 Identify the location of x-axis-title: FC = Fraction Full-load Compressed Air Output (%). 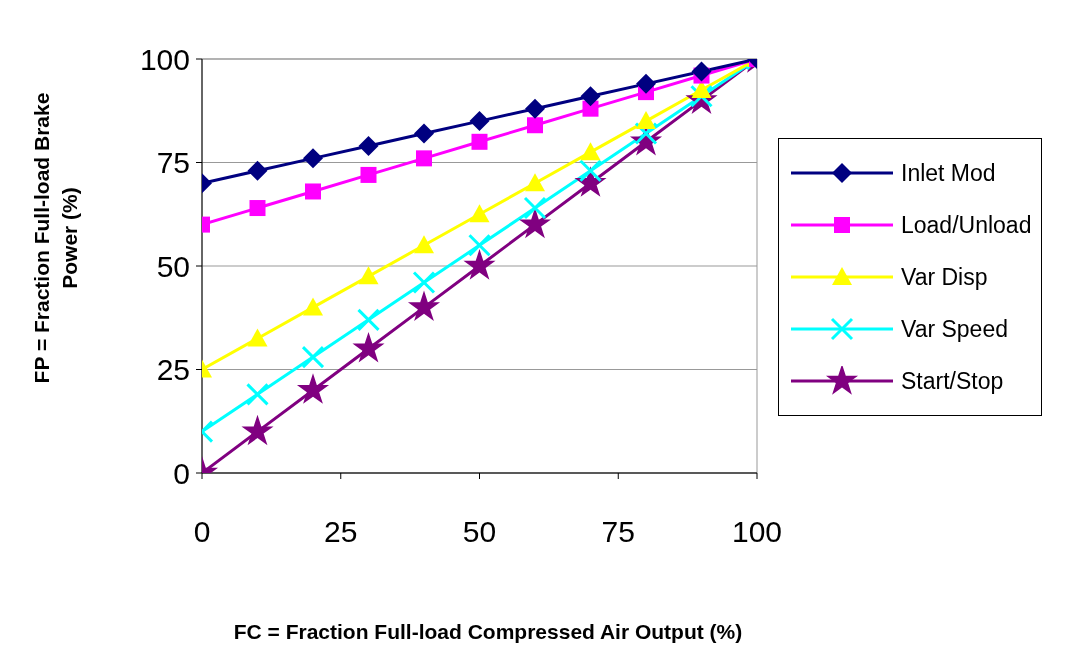
(488, 632).